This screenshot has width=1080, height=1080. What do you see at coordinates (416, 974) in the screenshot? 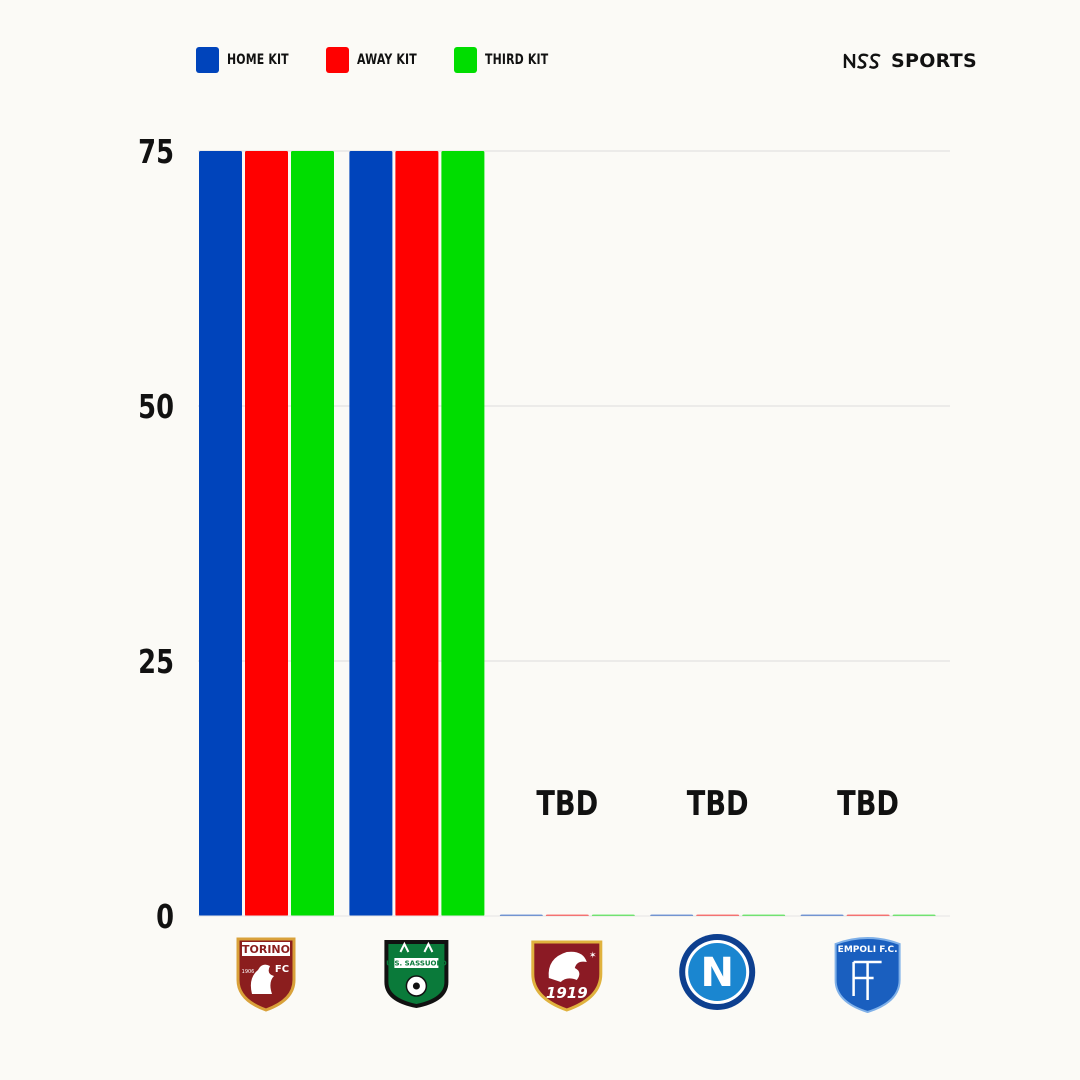
I see `sassuolo-crest-icon: U.S. SASSUOLO` at bounding box center [416, 974].